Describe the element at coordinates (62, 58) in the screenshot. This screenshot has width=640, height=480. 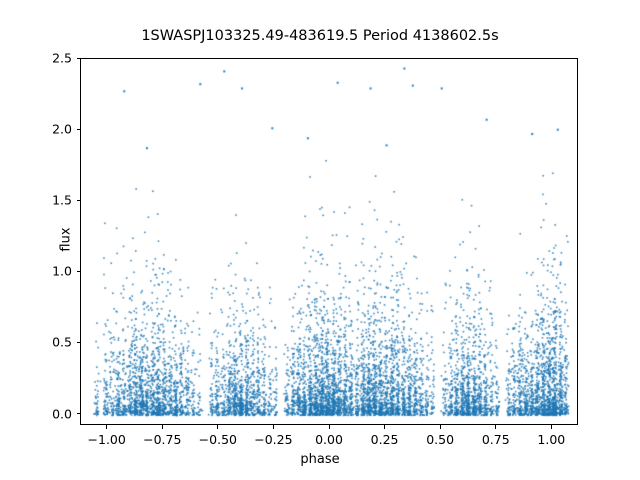
I see `y-tick-label: 2.5` at that location.